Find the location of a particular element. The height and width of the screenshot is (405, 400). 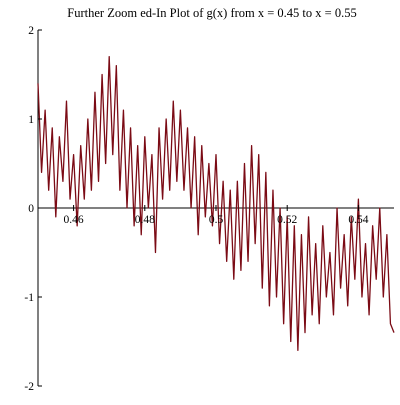

y-tick-label: 0 is located at coordinates (31, 209).